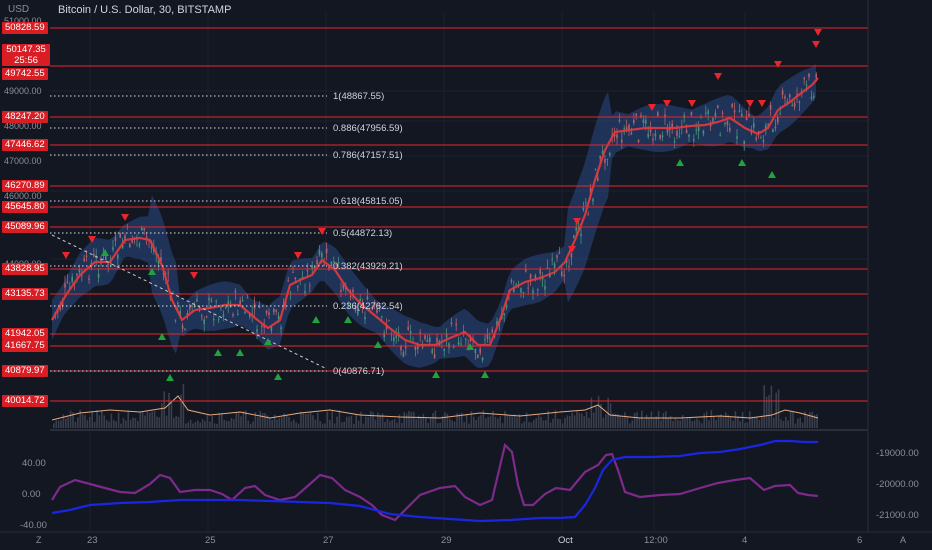  Describe the element at coordinates (210, 540) in the screenshot. I see `time-axis-label: 25` at that location.